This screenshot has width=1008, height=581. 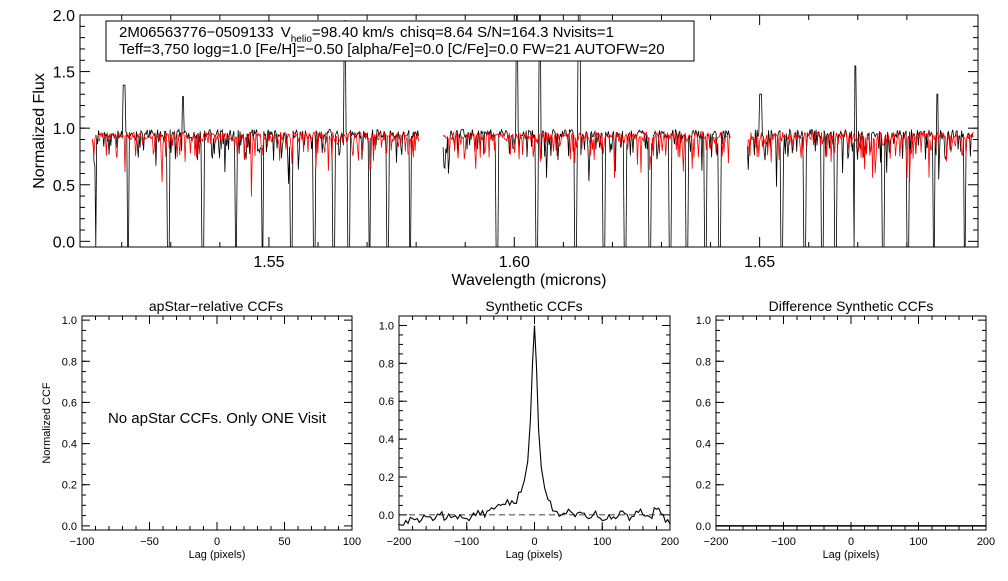 I want to click on synthetic-ccf-xtick-label: 100, so click(x=602, y=542).